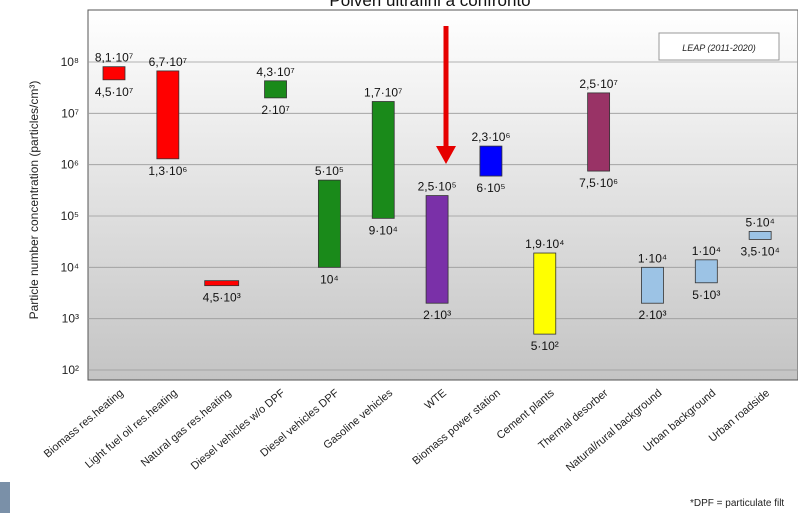  Describe the element at coordinates (114, 92) in the screenshot. I see `bar-low-label: 4,5·10⁷` at that location.